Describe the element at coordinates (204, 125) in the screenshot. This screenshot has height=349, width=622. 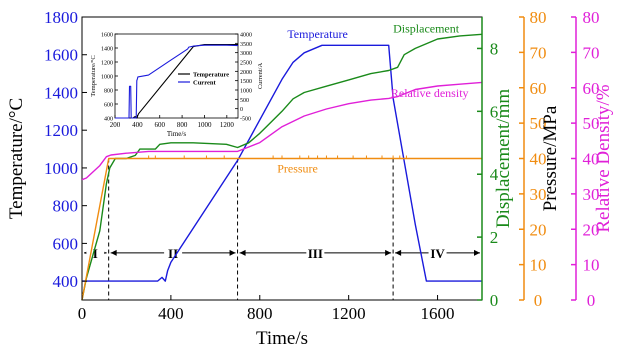
I see `inset-x-tick-label: 1000` at that location.